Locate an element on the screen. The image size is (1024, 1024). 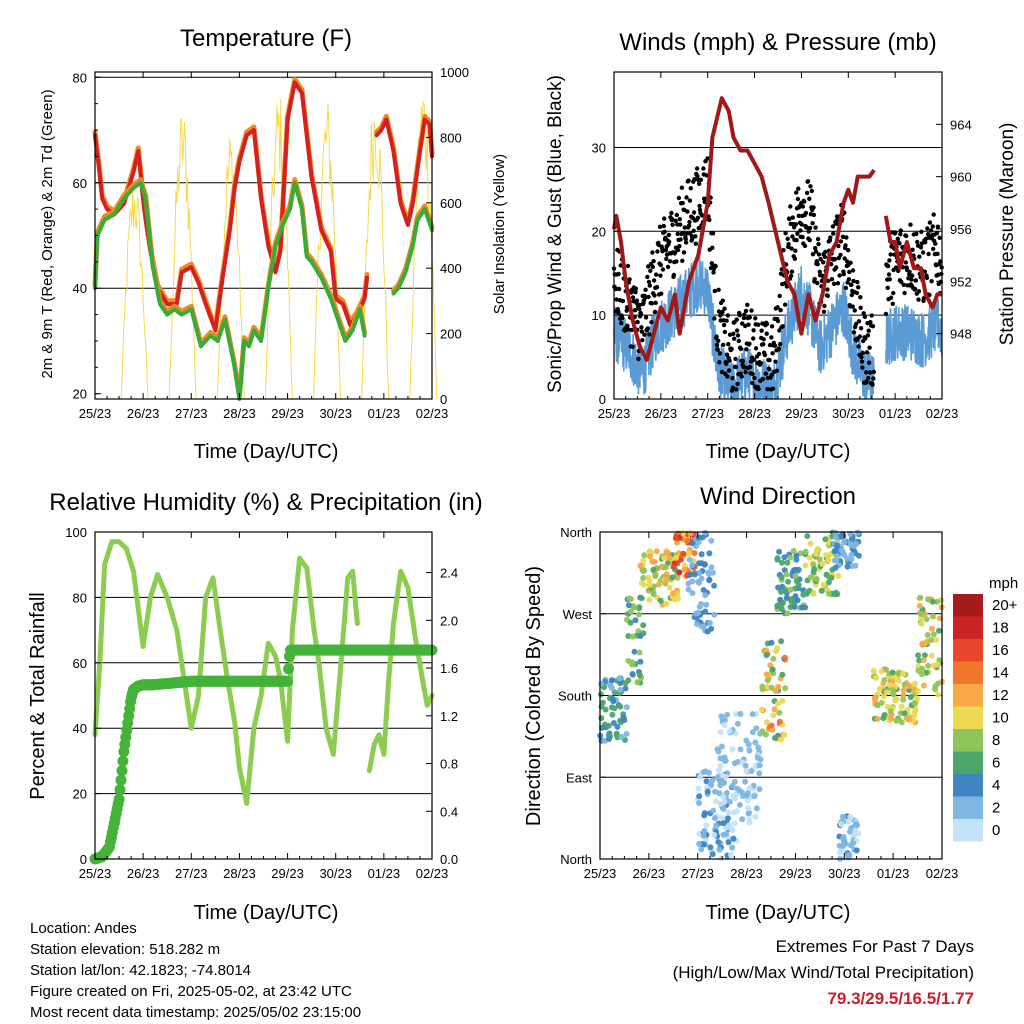
y-tick-label: 0 is located at coordinates (602, 399).